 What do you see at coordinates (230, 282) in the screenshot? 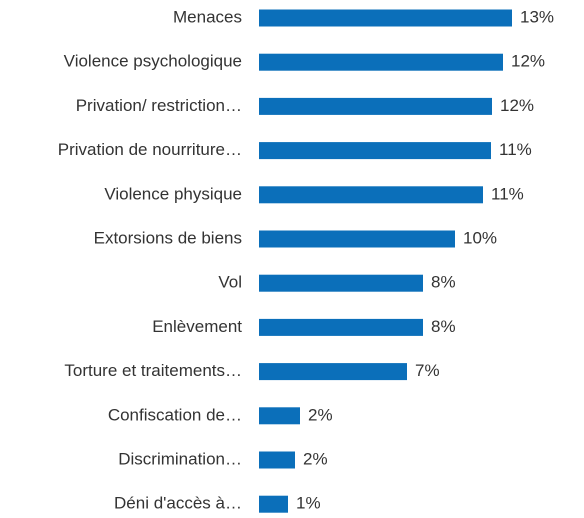
I see `category-label: Vol` at bounding box center [230, 282].